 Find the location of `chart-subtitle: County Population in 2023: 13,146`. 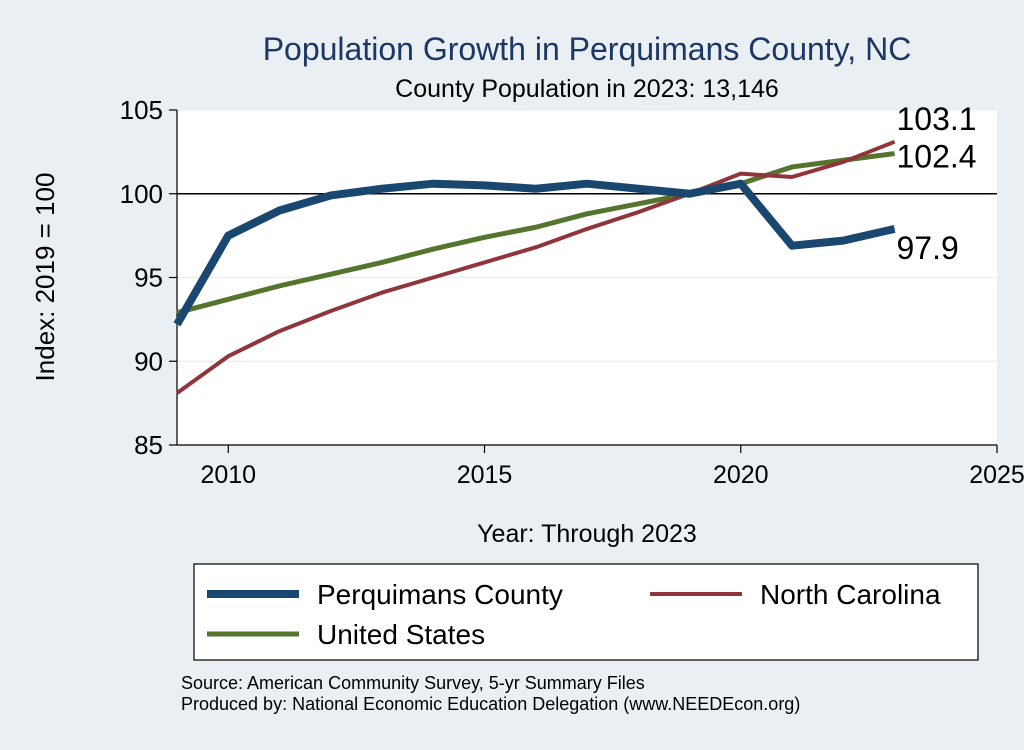

chart-subtitle: County Population in 2023: 13,146 is located at coordinates (587, 89).